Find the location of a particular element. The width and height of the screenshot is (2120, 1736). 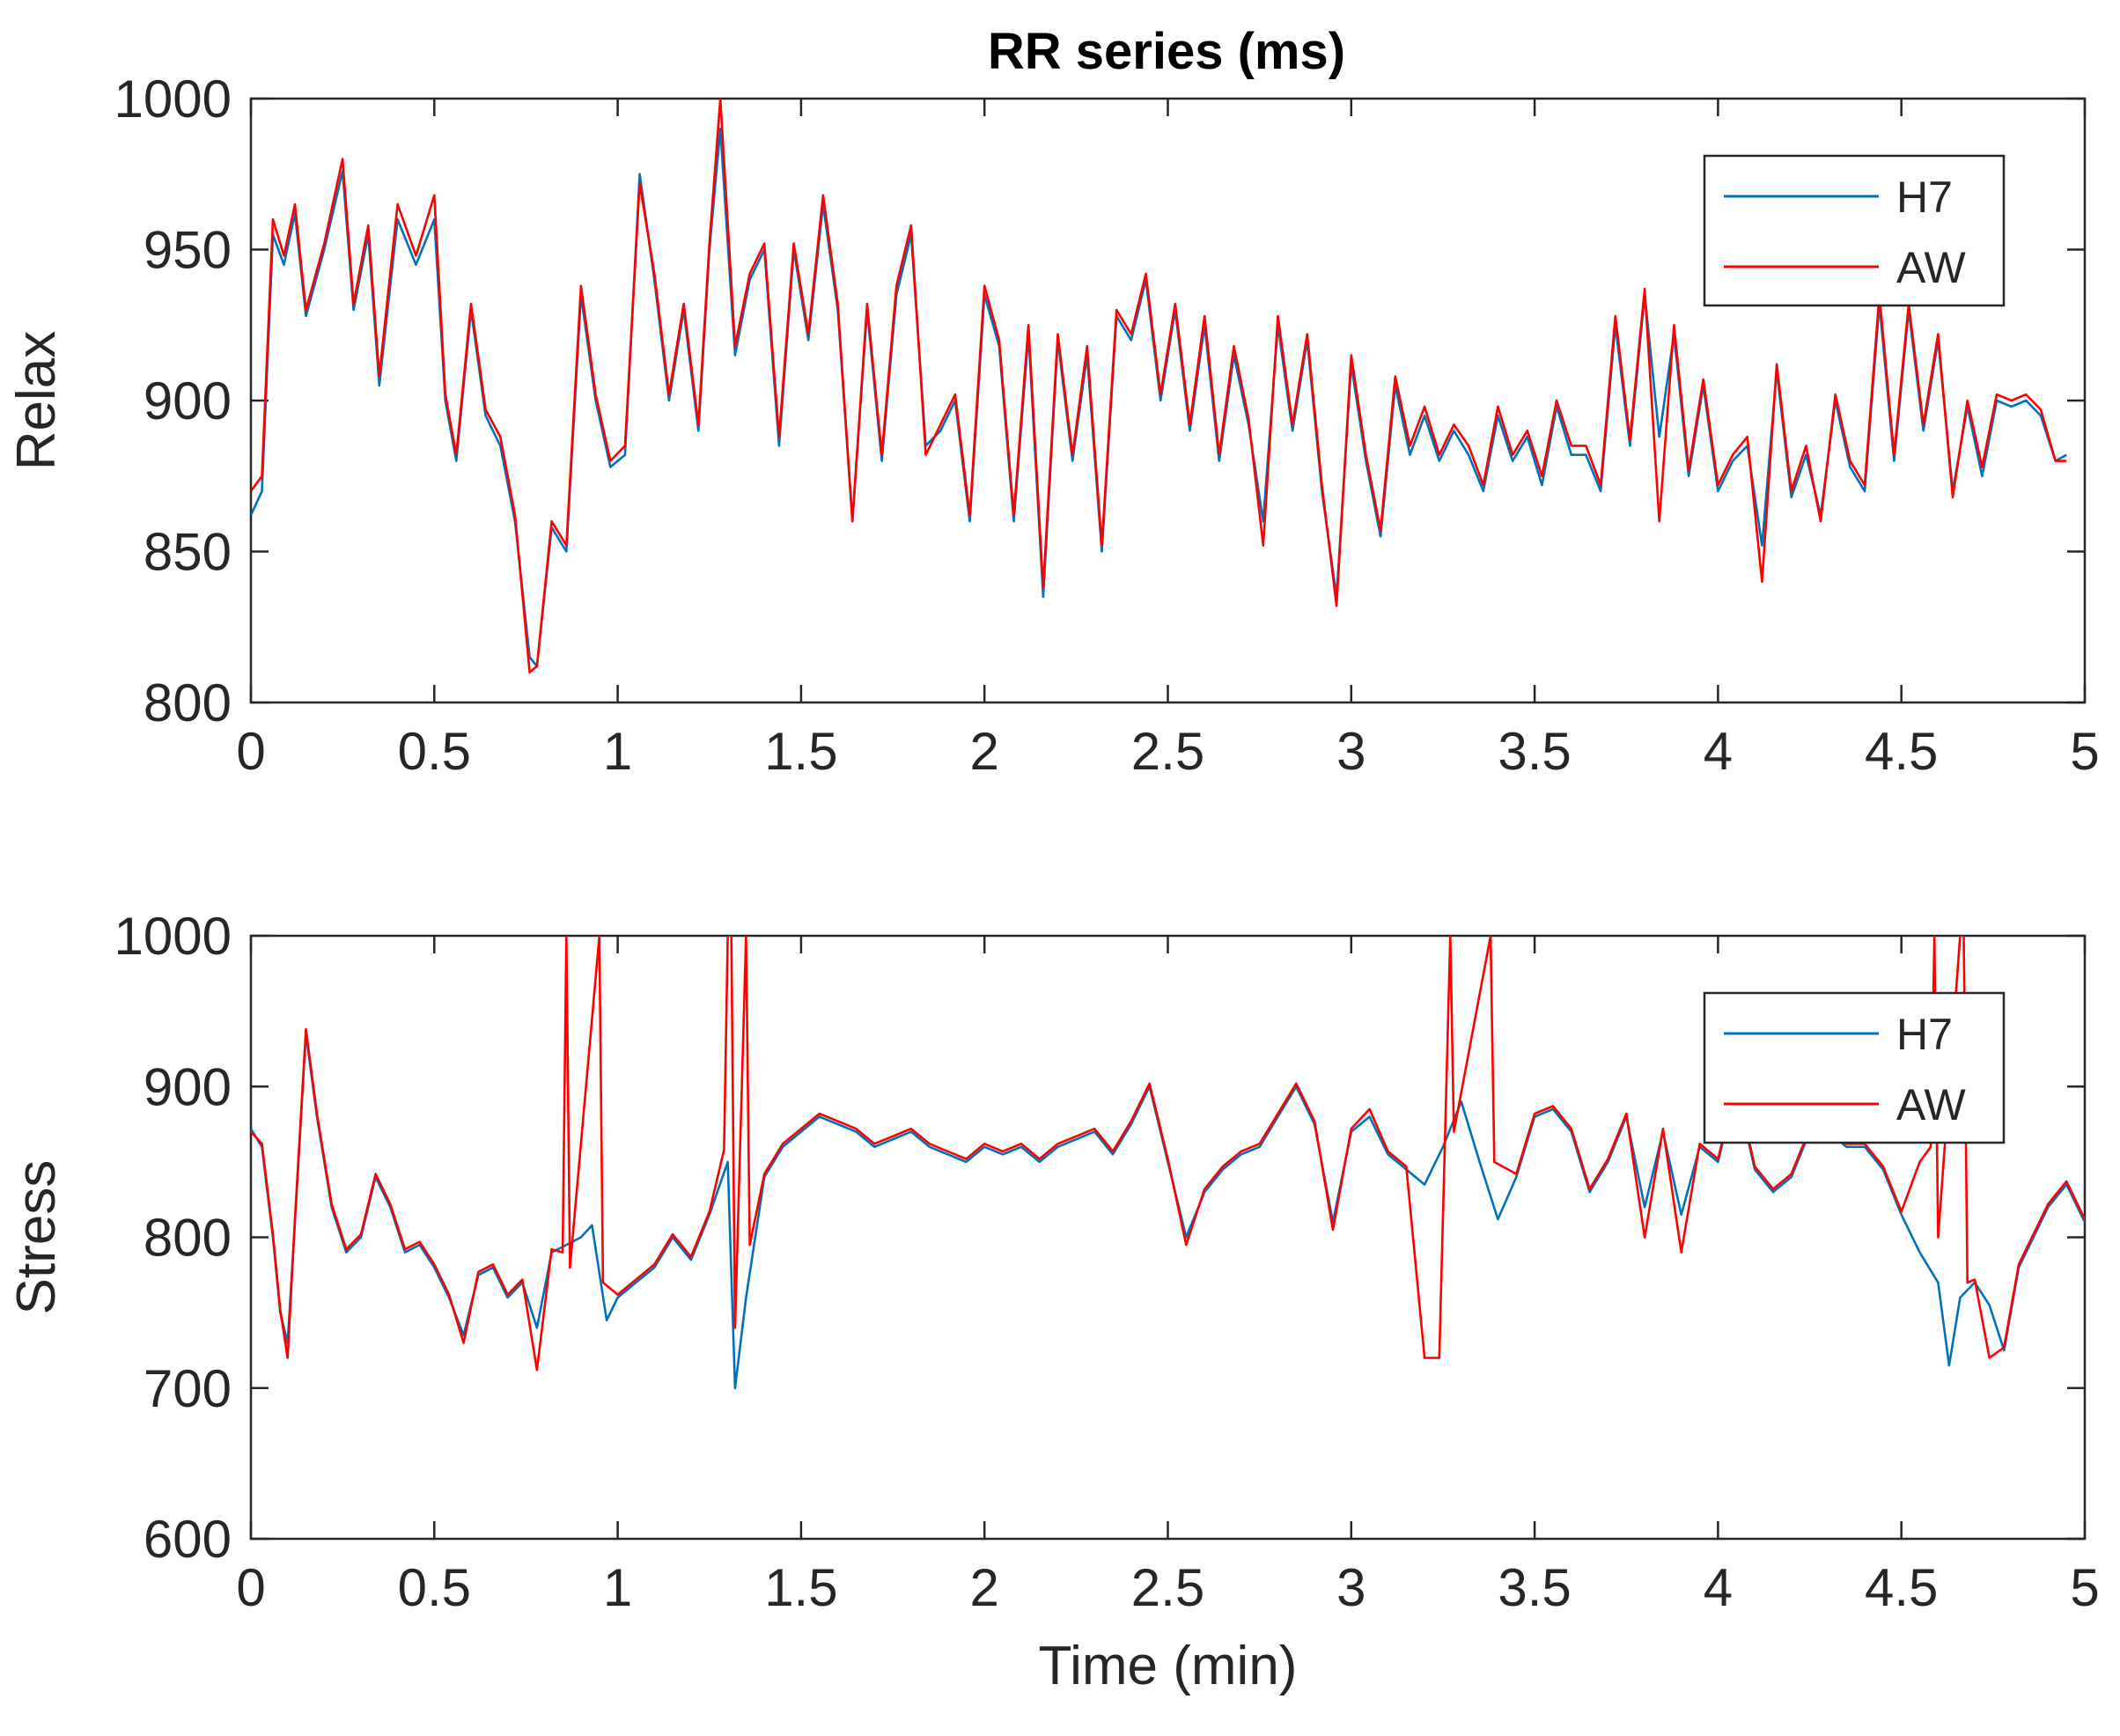

y-axis-label: Relax is located at coordinates (36, 401).